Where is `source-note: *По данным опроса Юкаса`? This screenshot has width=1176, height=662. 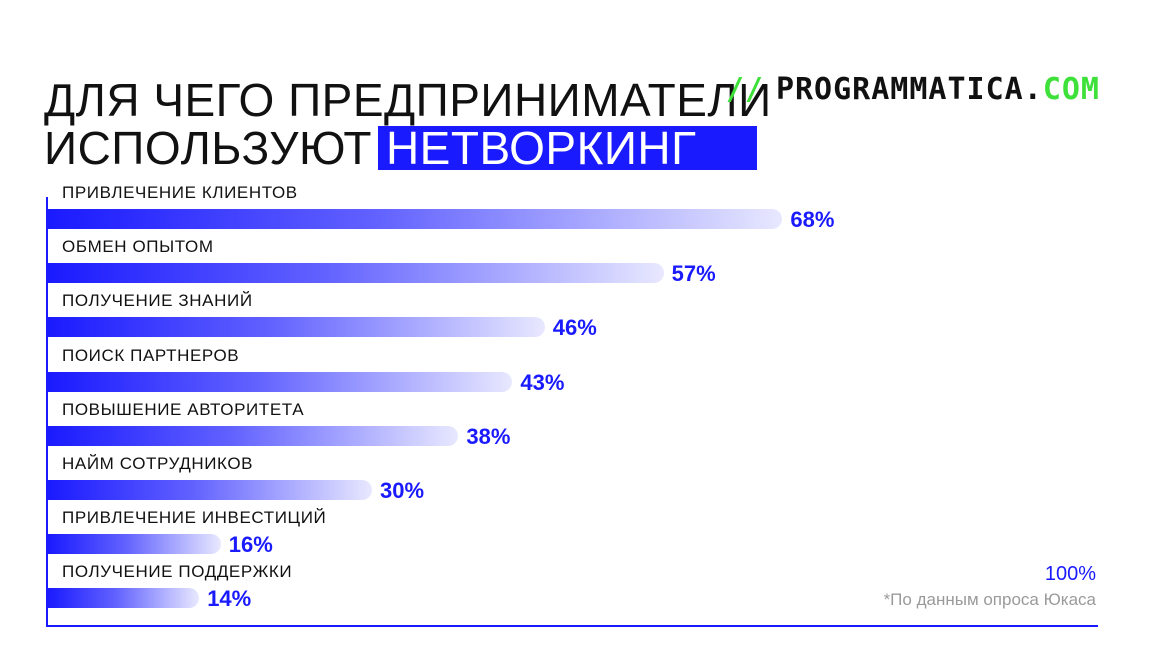
source-note: *По данным опроса Юкаса is located at coordinates (989, 599).